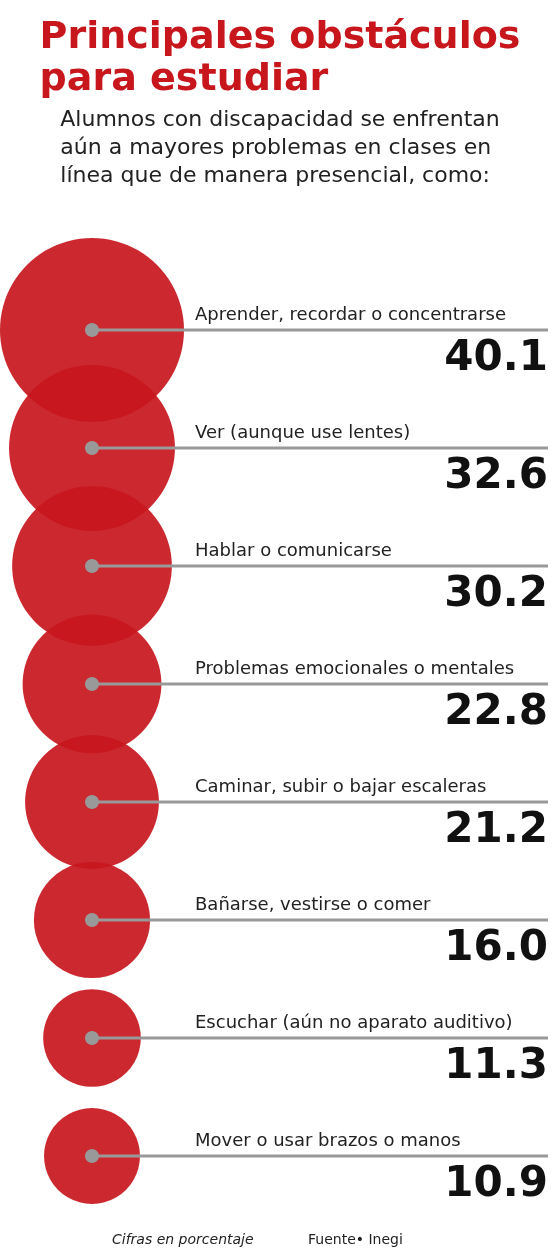 This screenshot has height=1258, width=560. What do you see at coordinates (303, 431) in the screenshot?
I see `category-label: Ver (aunque use lentes)` at bounding box center [303, 431].